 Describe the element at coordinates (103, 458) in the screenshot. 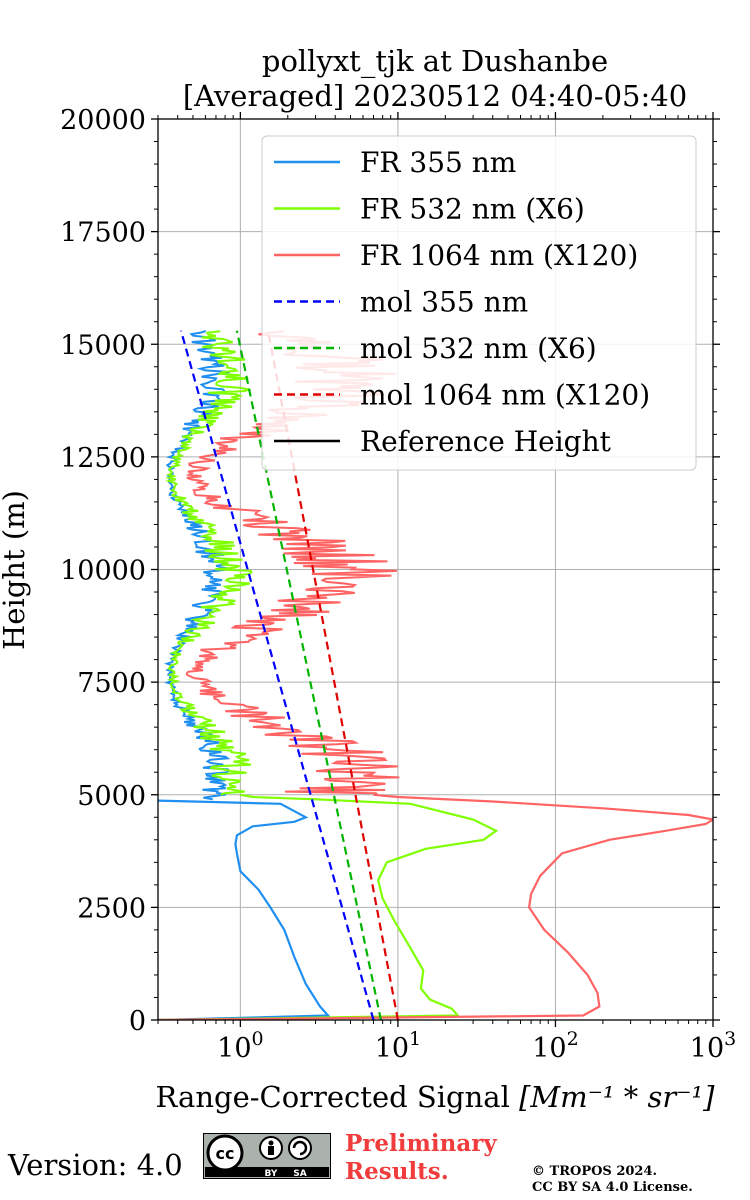

I see `y-tick-label: 12500` at that location.